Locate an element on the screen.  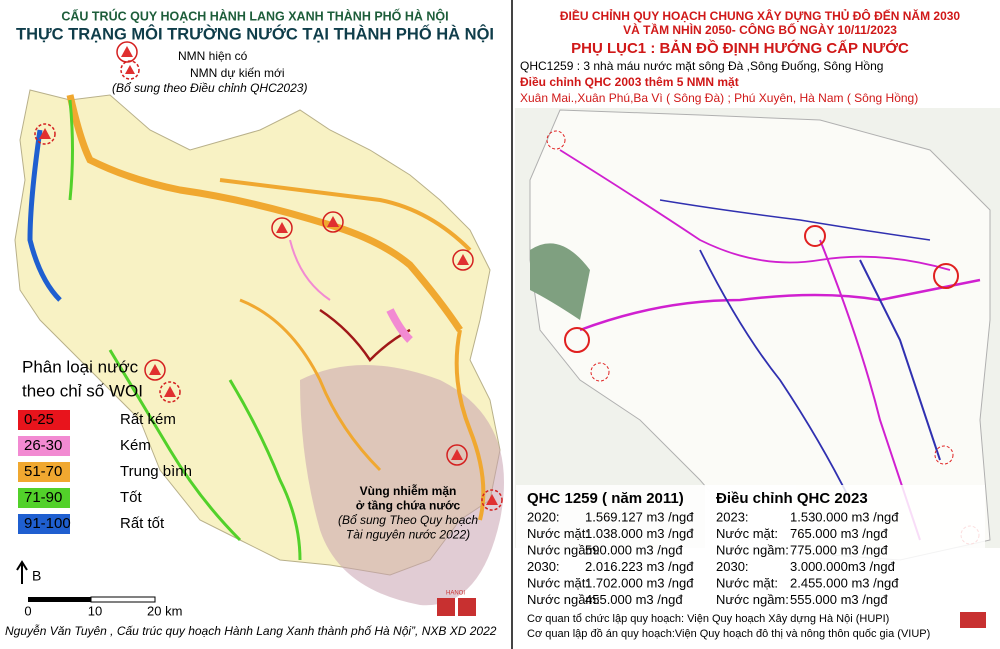
row-value: 590.000 m3 /ngđ is located at coordinates (634, 549).